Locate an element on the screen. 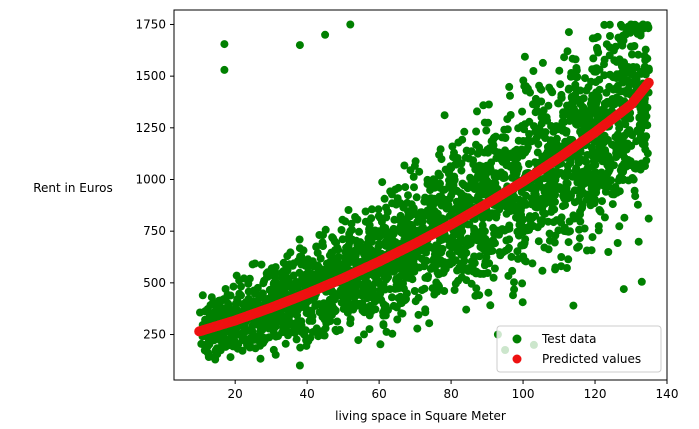 This screenshot has height=429, width=699. y-tick-label: 750 is located at coordinates (154, 231).